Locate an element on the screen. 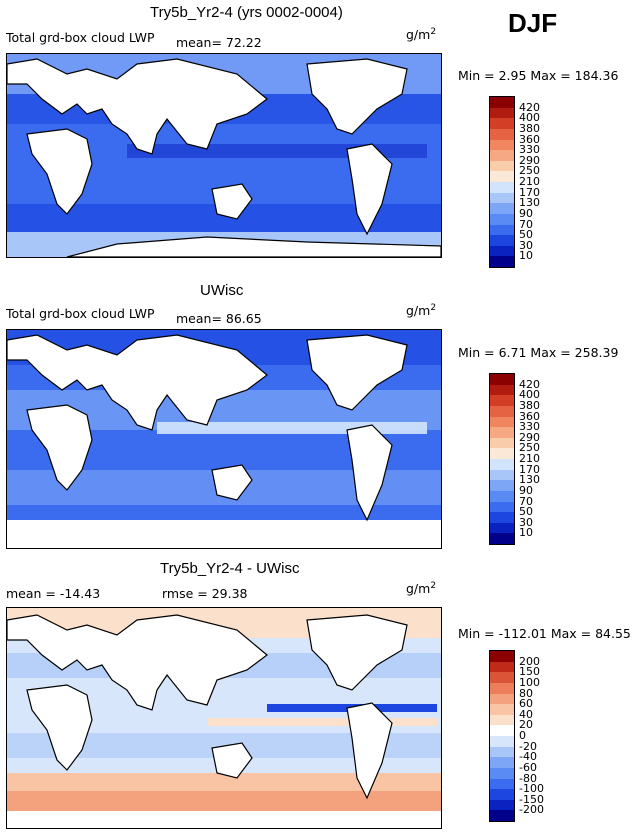  colorbar-3-tick-label: -40 is located at coordinates (528, 757).